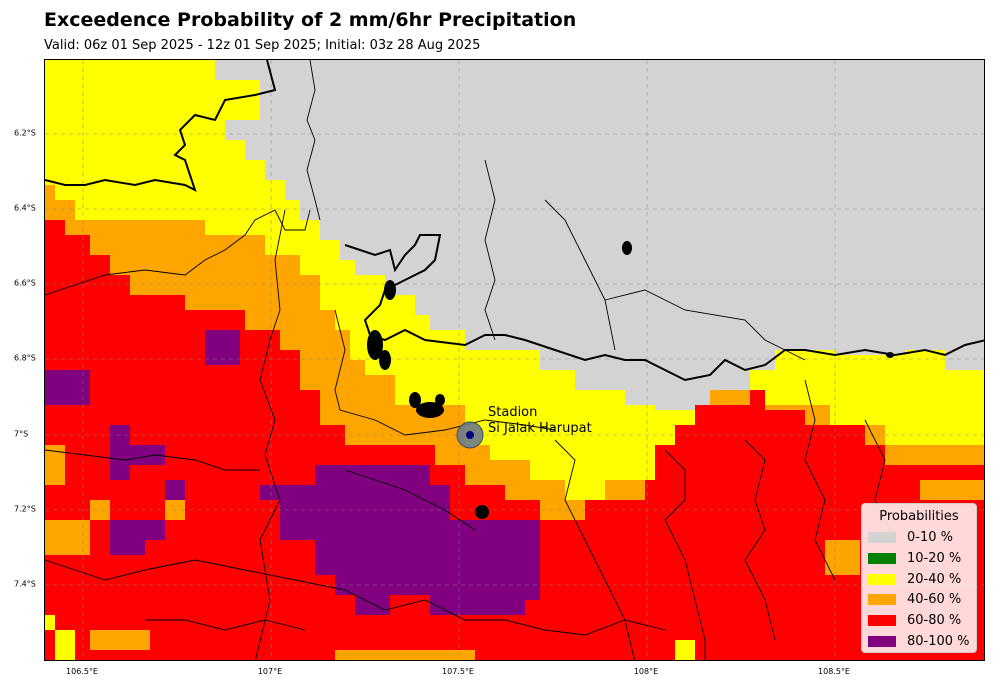 The image size is (1000, 700). I want to click on purple-patch-nw, so click(222, 347).